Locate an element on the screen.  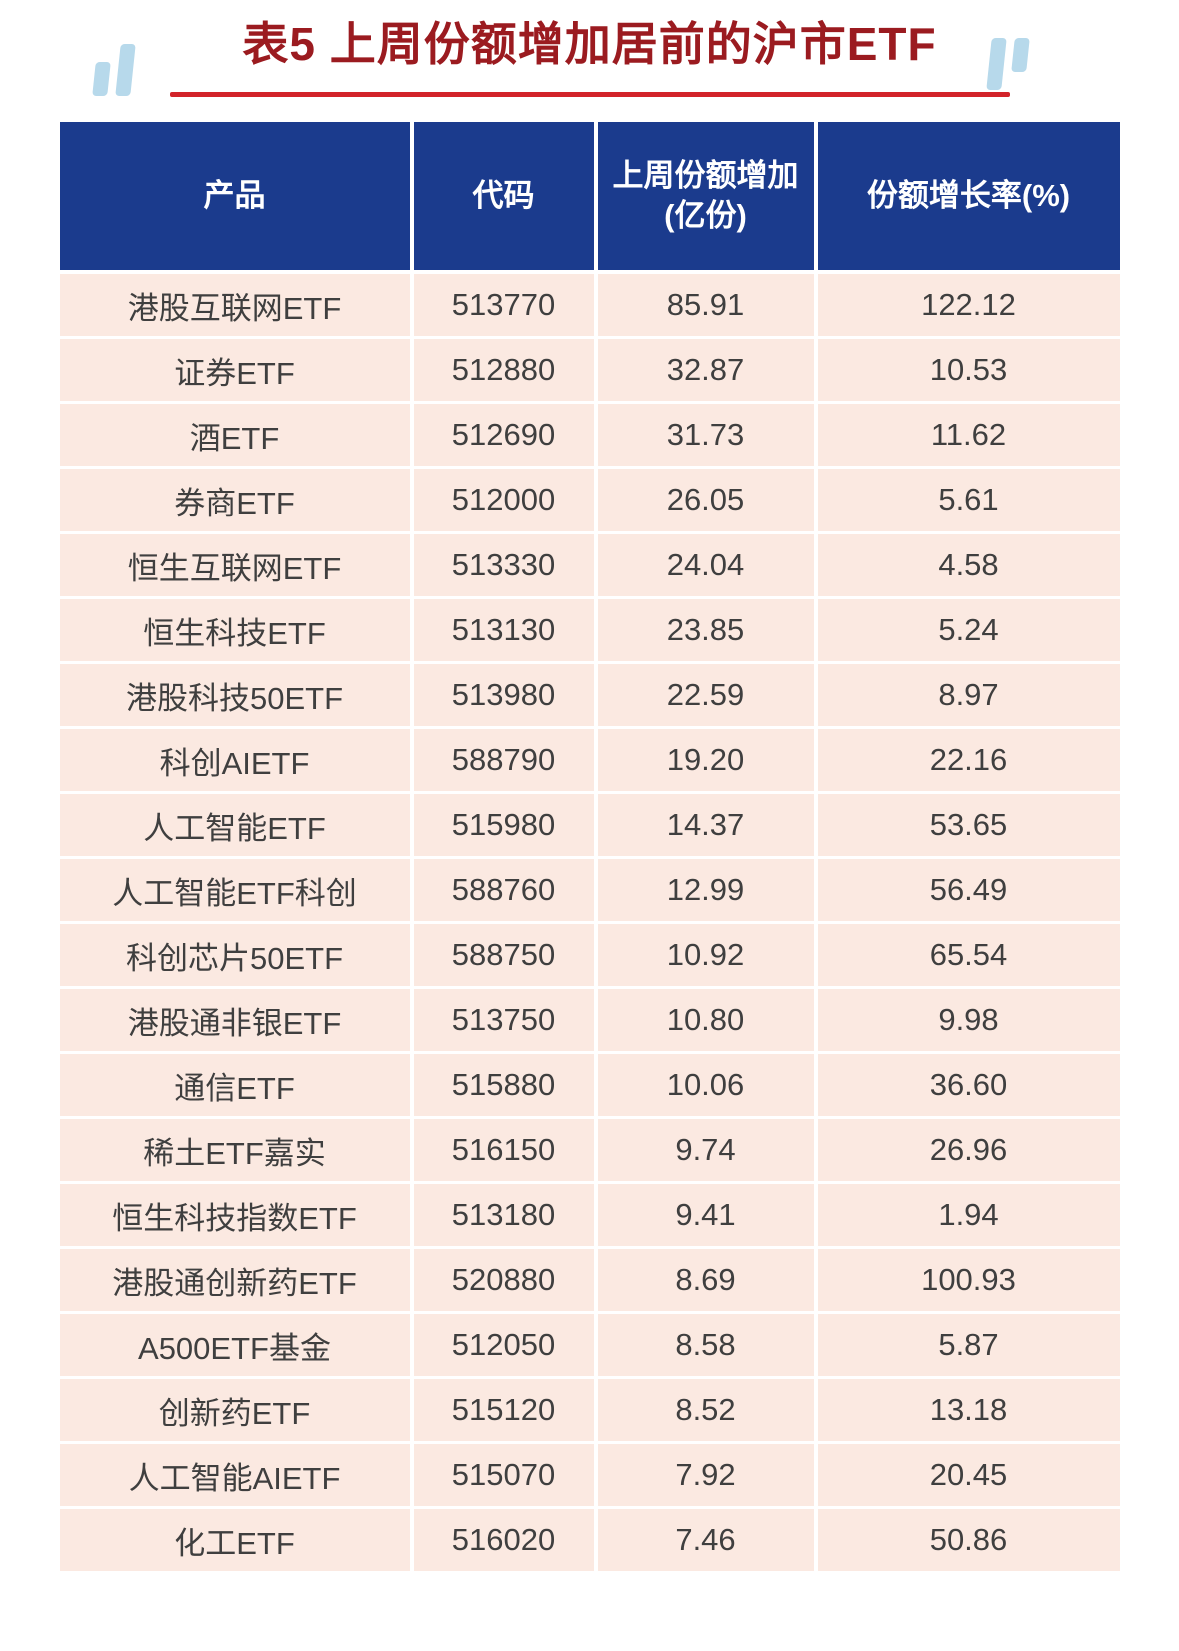
product-cell: 通信ETF is located at coordinates (234, 1085).